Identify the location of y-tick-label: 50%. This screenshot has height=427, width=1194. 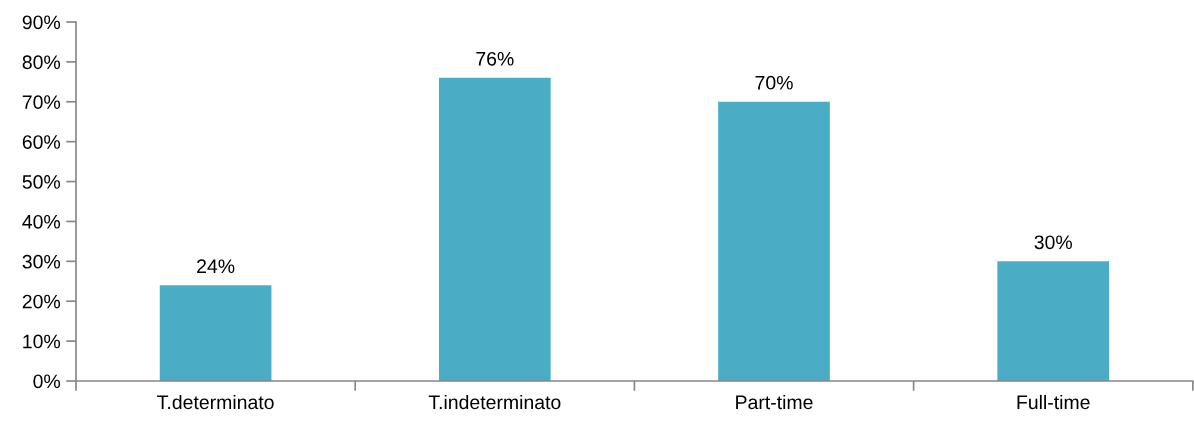
(41, 182).